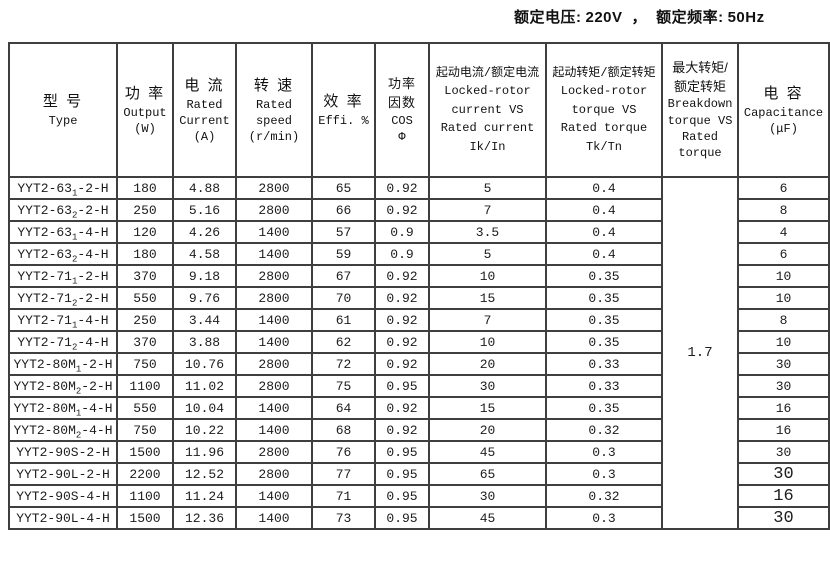 This screenshot has height=572, width=830. I want to click on cell-output: 1500, so click(145, 518).